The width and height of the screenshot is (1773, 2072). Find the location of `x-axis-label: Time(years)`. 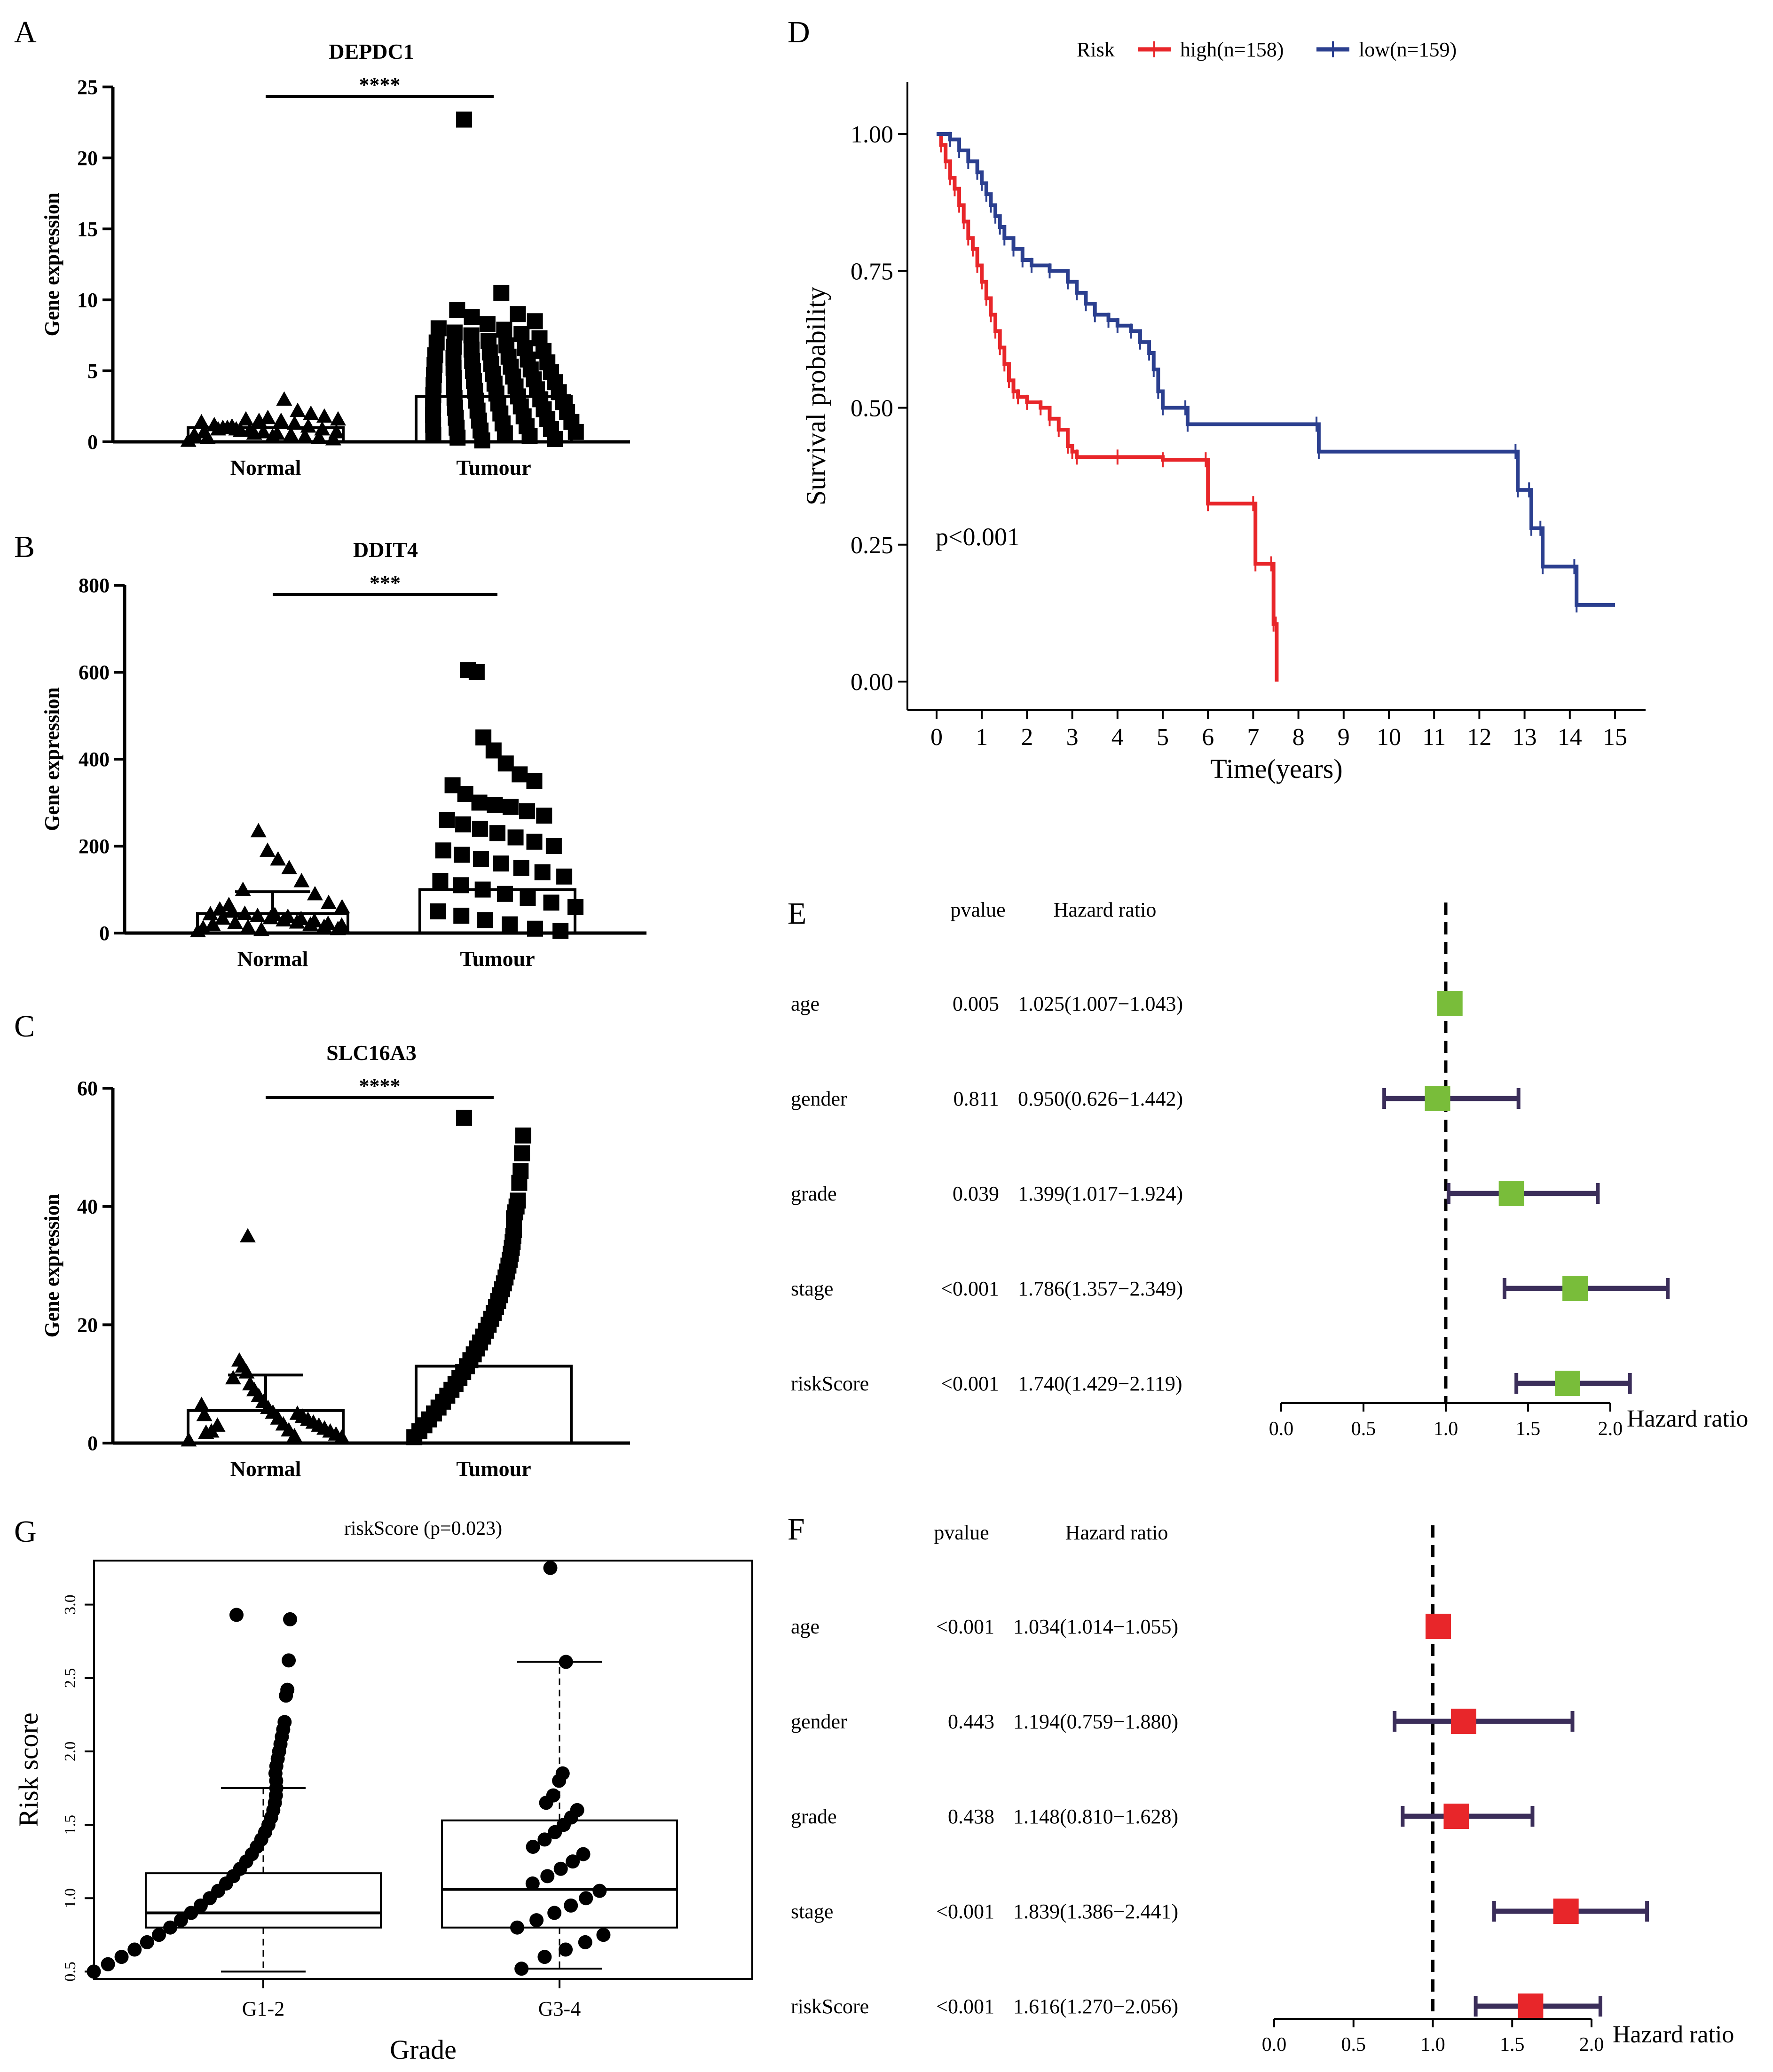

x-axis-label: Time(years) is located at coordinates (1276, 768).